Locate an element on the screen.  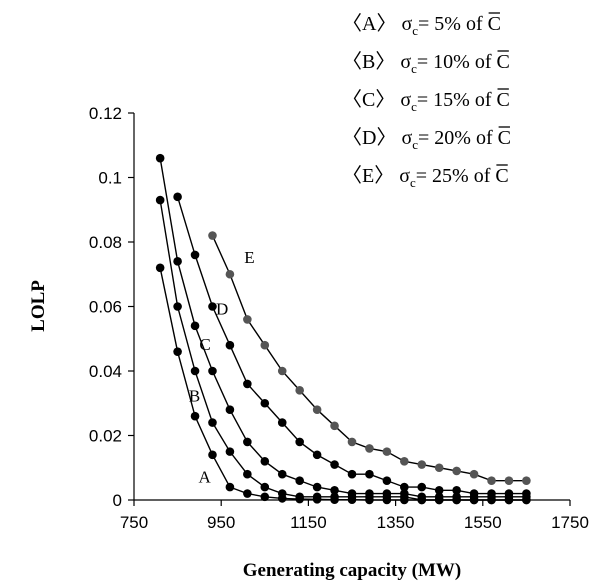
x-axis-ticks: 750 950 1150 1350 1550 1750 is located at coordinates (354, 516).